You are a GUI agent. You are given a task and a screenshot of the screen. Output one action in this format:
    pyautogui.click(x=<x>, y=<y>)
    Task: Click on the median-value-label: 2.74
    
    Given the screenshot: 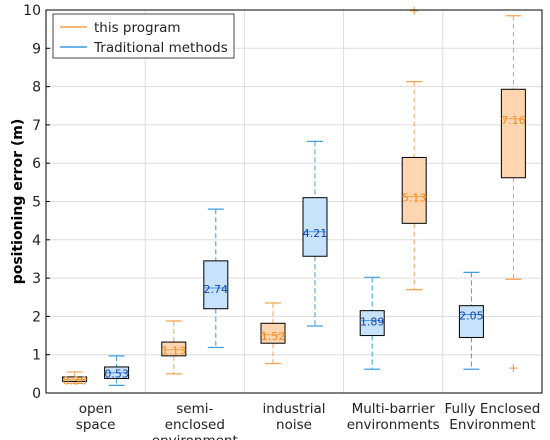 What is the action you would take?
    pyautogui.click(x=216, y=289)
    